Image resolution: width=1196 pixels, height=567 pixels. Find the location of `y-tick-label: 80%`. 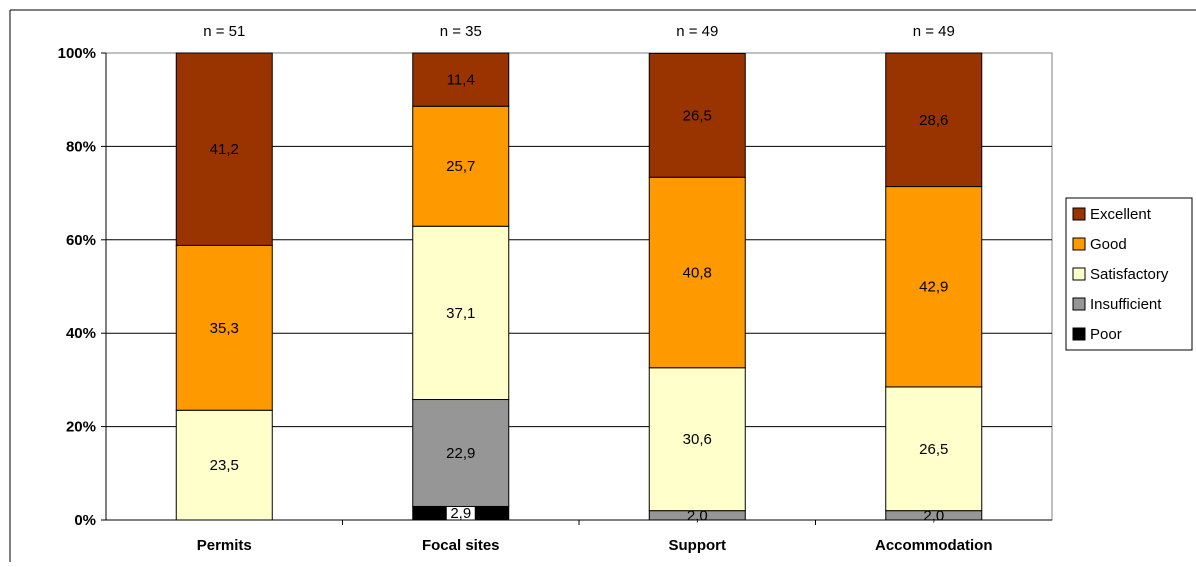

y-tick-label: 80% is located at coordinates (81, 146).